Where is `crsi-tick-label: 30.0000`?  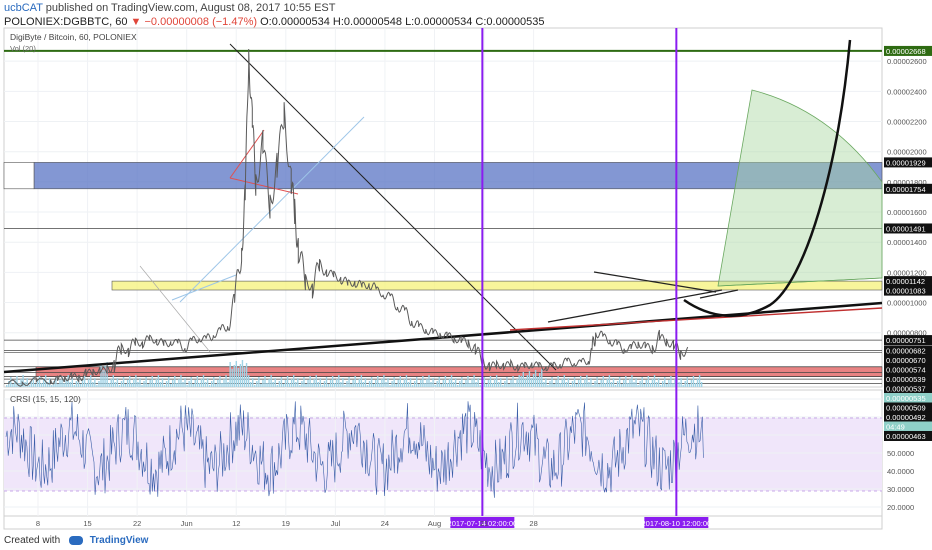 crsi-tick-label: 30.0000 is located at coordinates (900, 489).